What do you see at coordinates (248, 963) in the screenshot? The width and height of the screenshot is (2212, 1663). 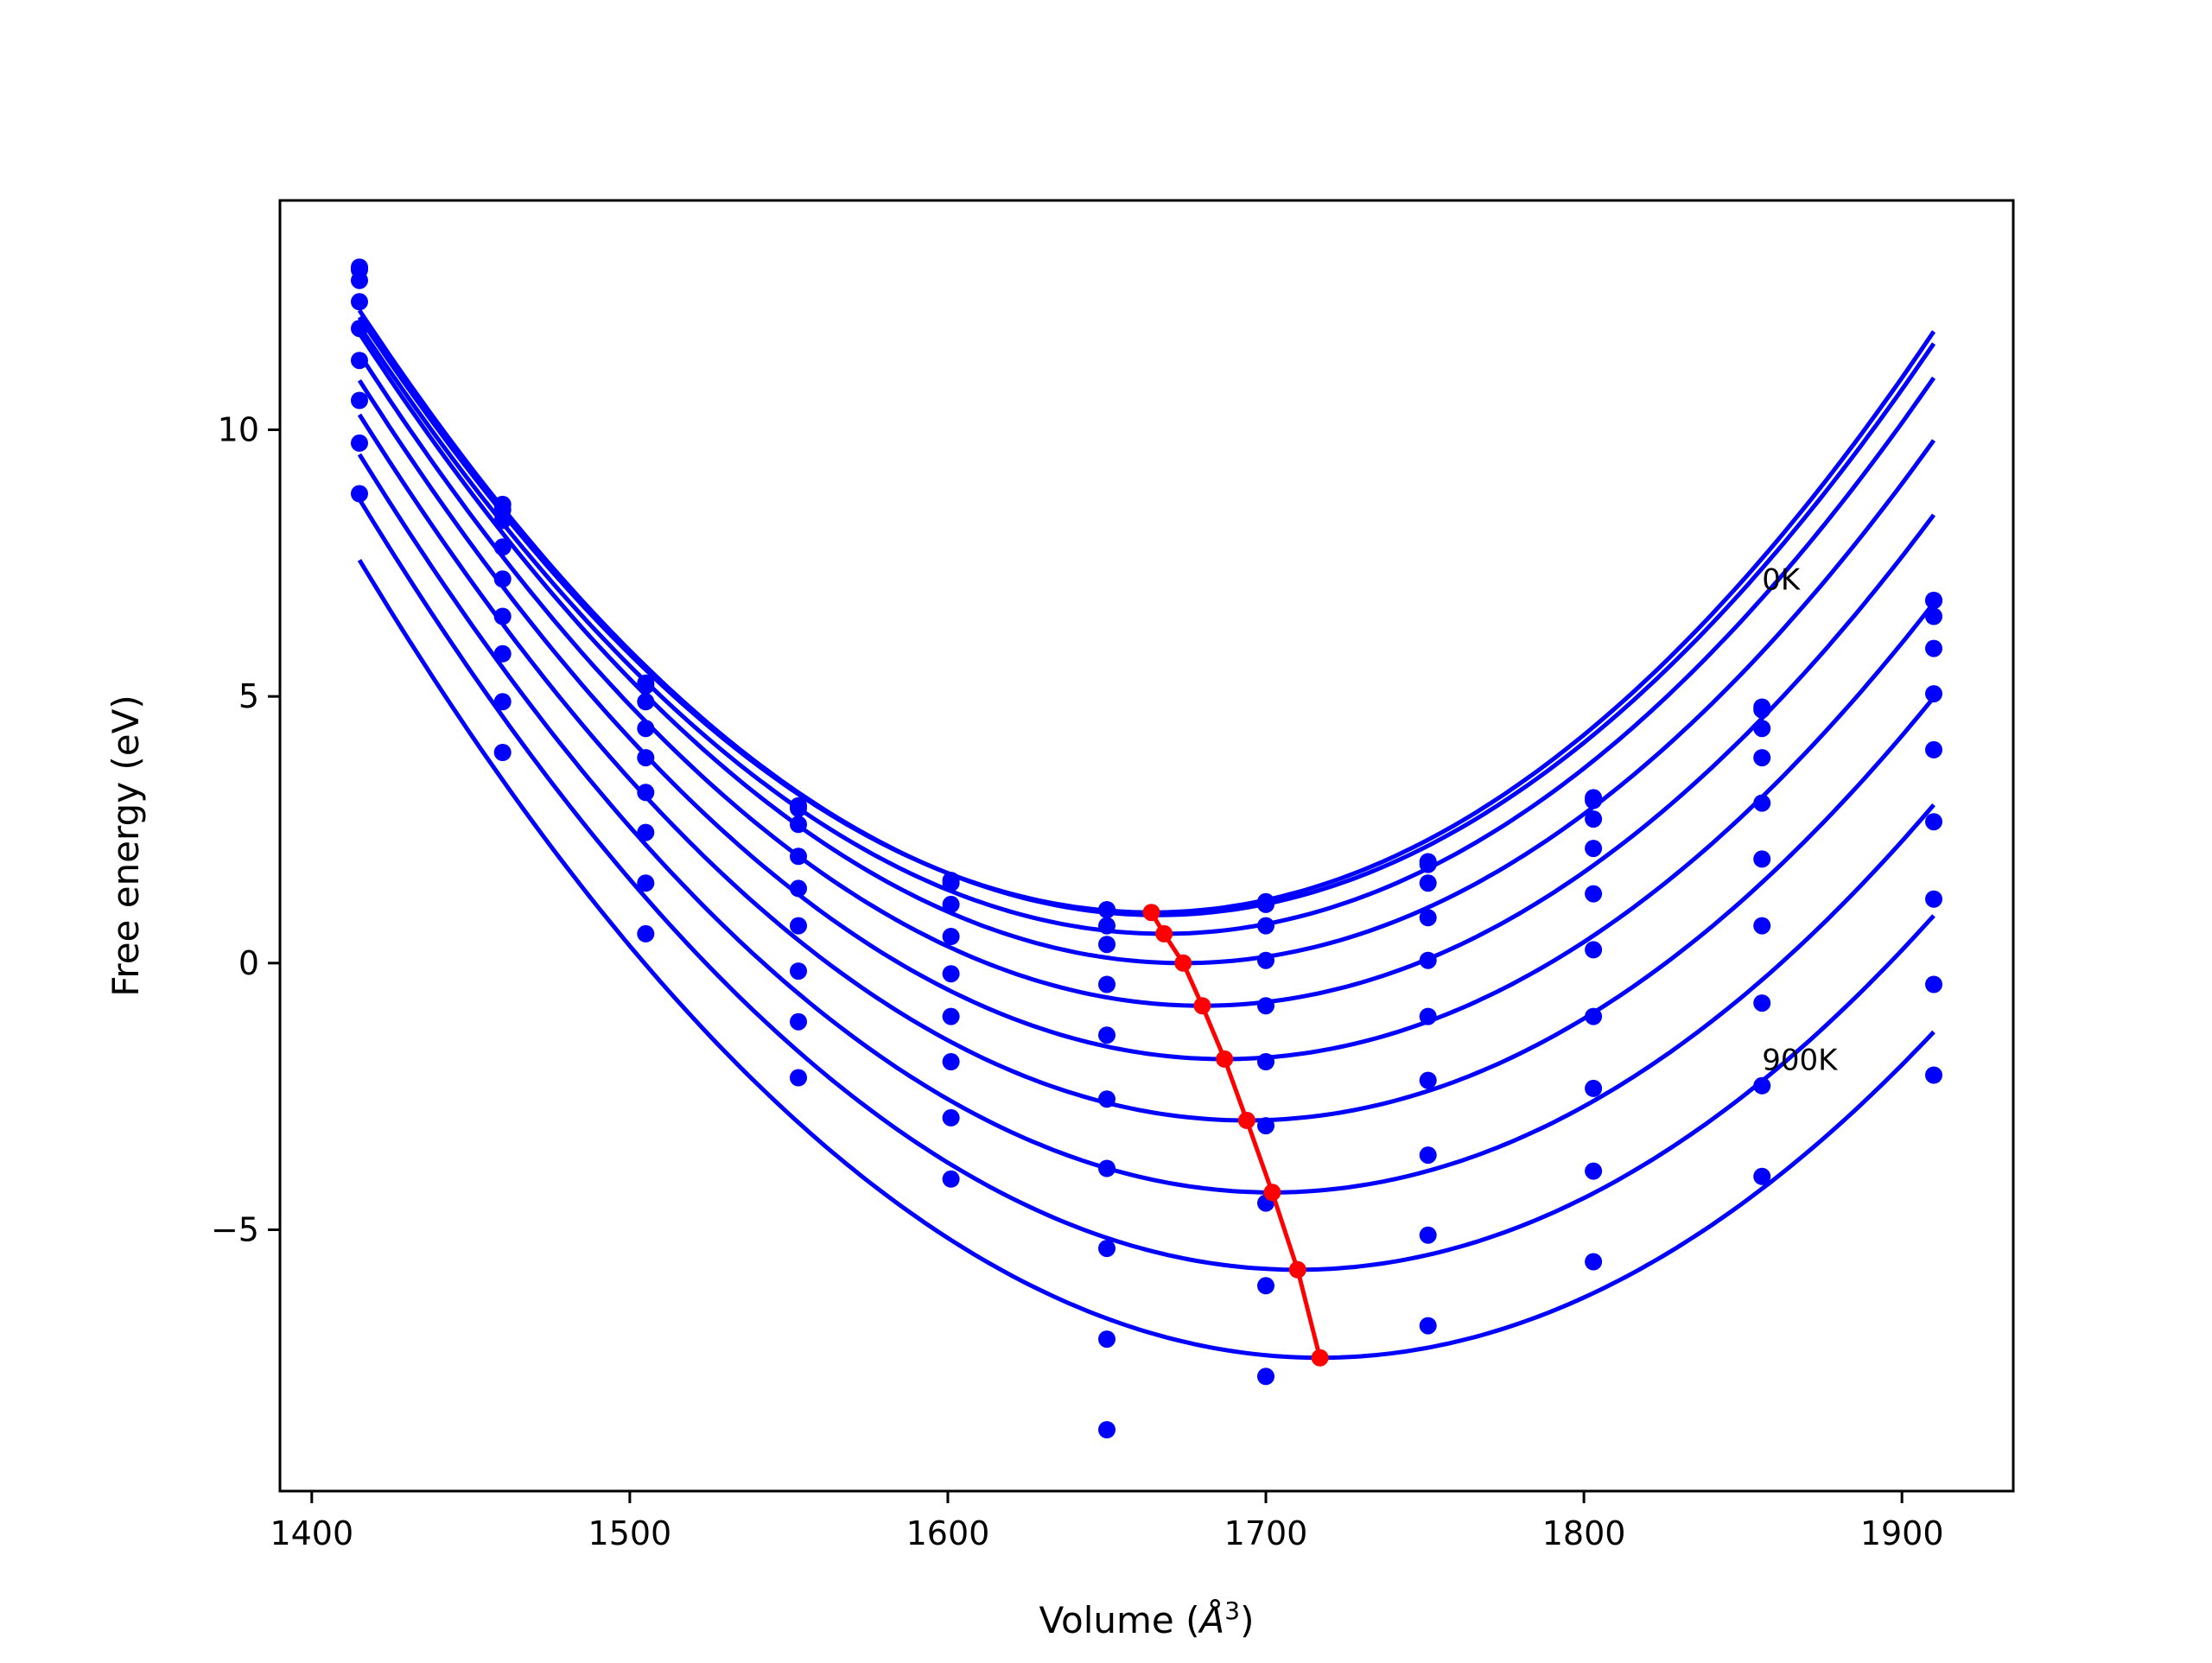 I see `y-tick-label-1: 0` at bounding box center [248, 963].